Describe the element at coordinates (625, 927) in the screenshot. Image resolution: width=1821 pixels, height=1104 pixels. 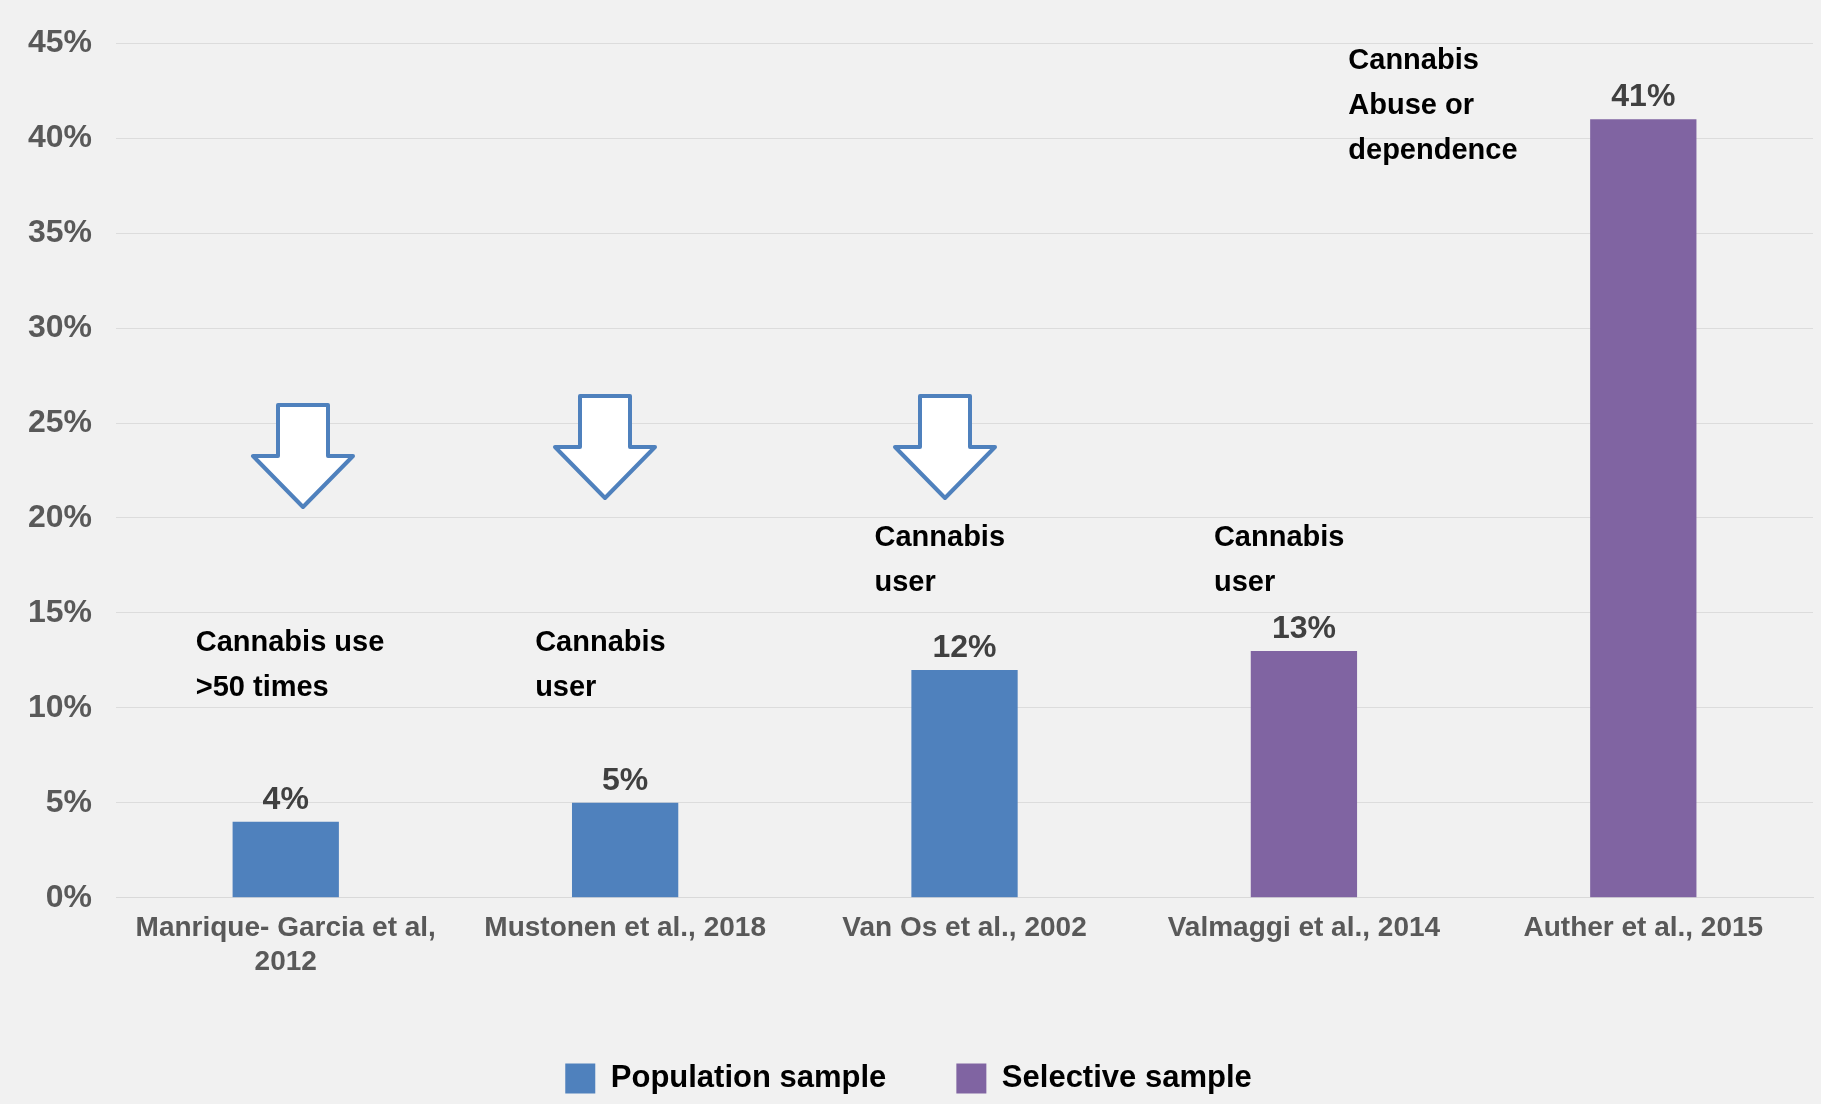
I see `x-tick-label: Mustonen et al., 2018` at that location.